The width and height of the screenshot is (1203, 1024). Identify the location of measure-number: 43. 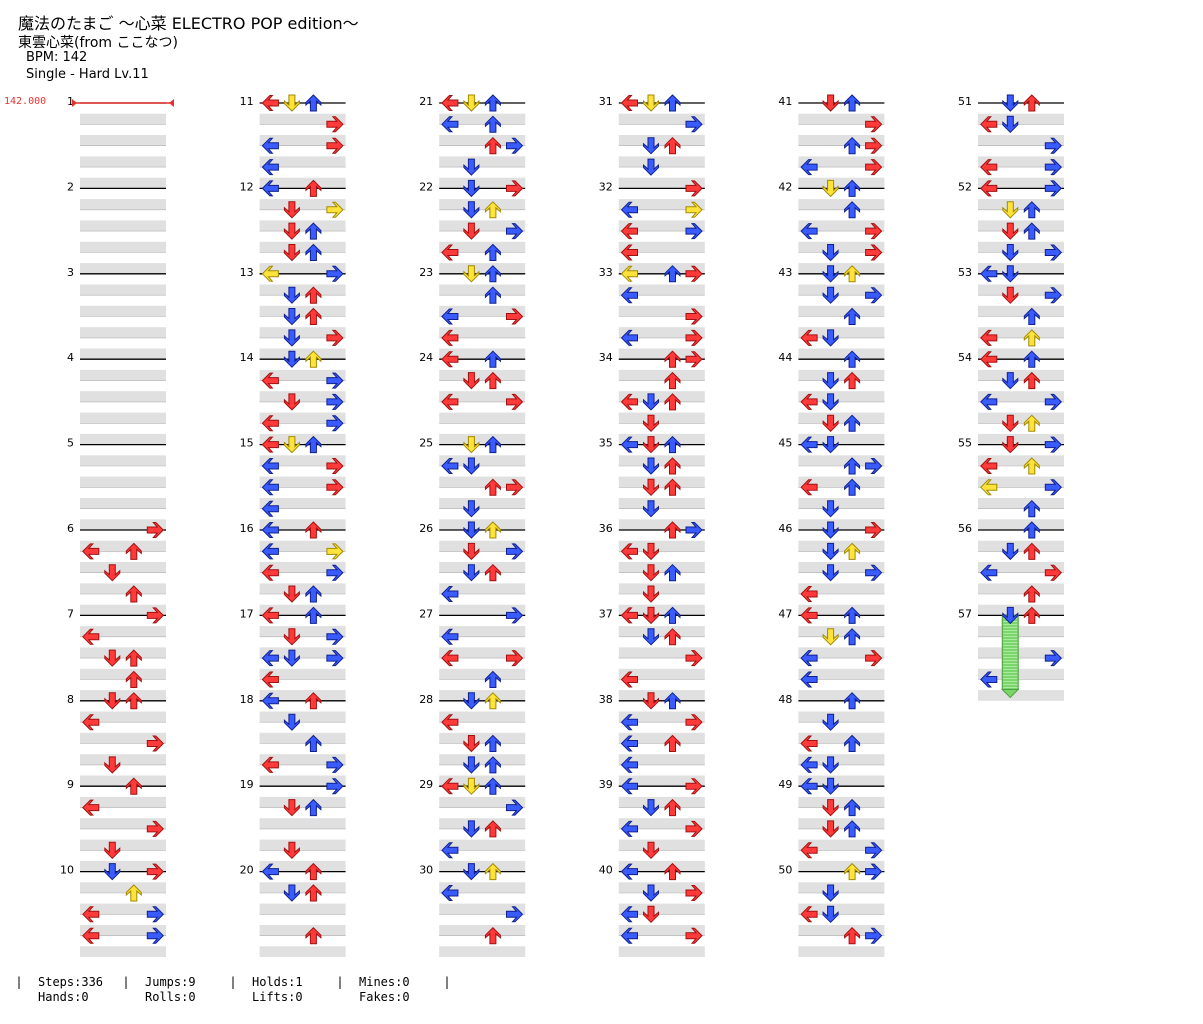
(785, 272).